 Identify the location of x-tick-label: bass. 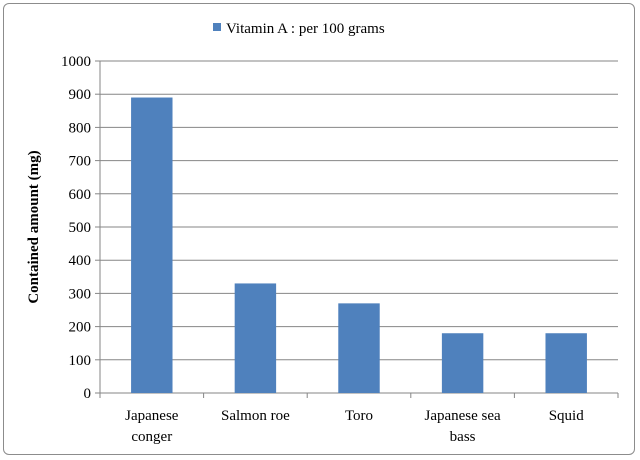
(463, 437).